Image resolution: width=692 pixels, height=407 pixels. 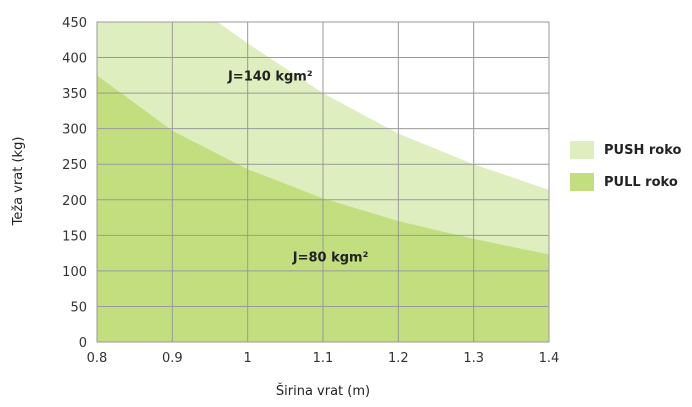 I want to click on y-tick-label-0: 0, so click(x=83, y=343).